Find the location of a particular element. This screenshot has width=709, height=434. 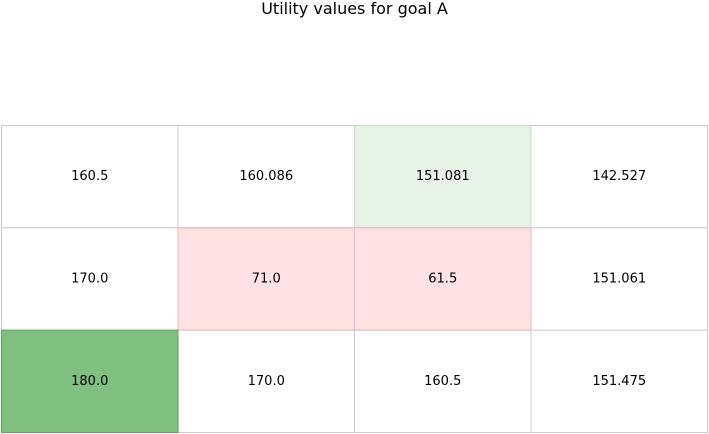

highlight-border-start is located at coordinates (90, 381).